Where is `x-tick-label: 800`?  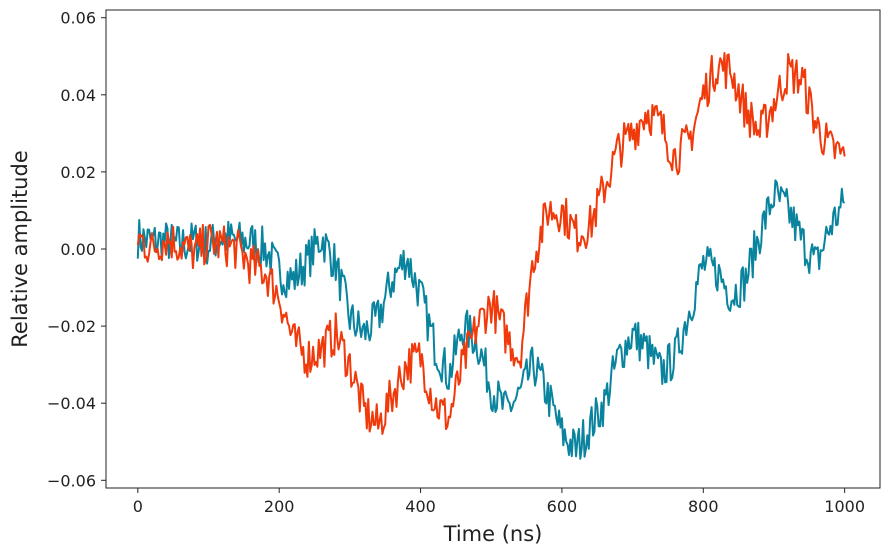 x-tick-label: 800 is located at coordinates (703, 506).